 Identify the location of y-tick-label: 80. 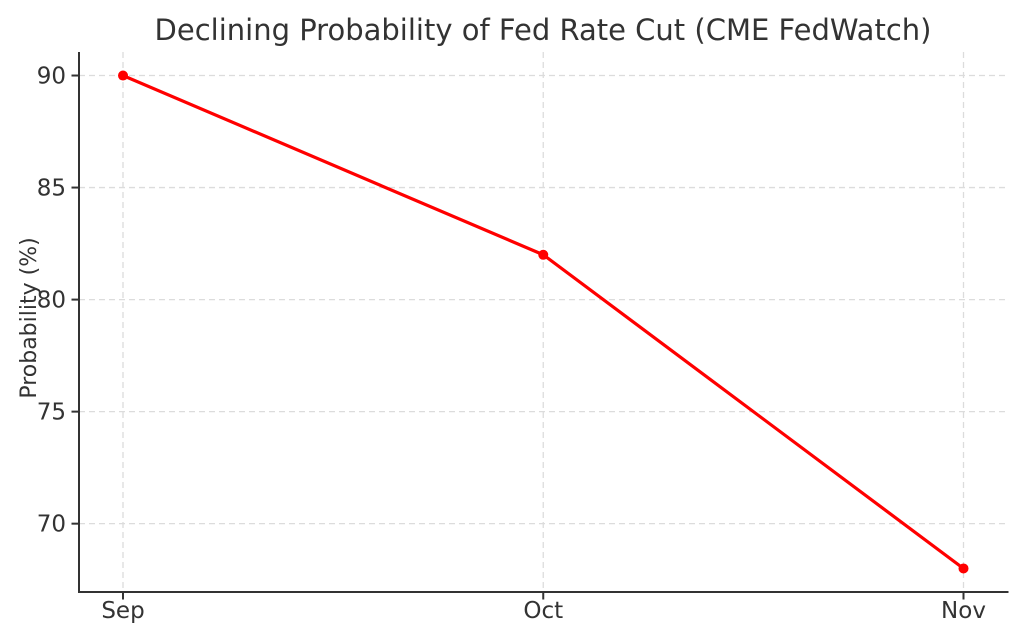
(51, 301).